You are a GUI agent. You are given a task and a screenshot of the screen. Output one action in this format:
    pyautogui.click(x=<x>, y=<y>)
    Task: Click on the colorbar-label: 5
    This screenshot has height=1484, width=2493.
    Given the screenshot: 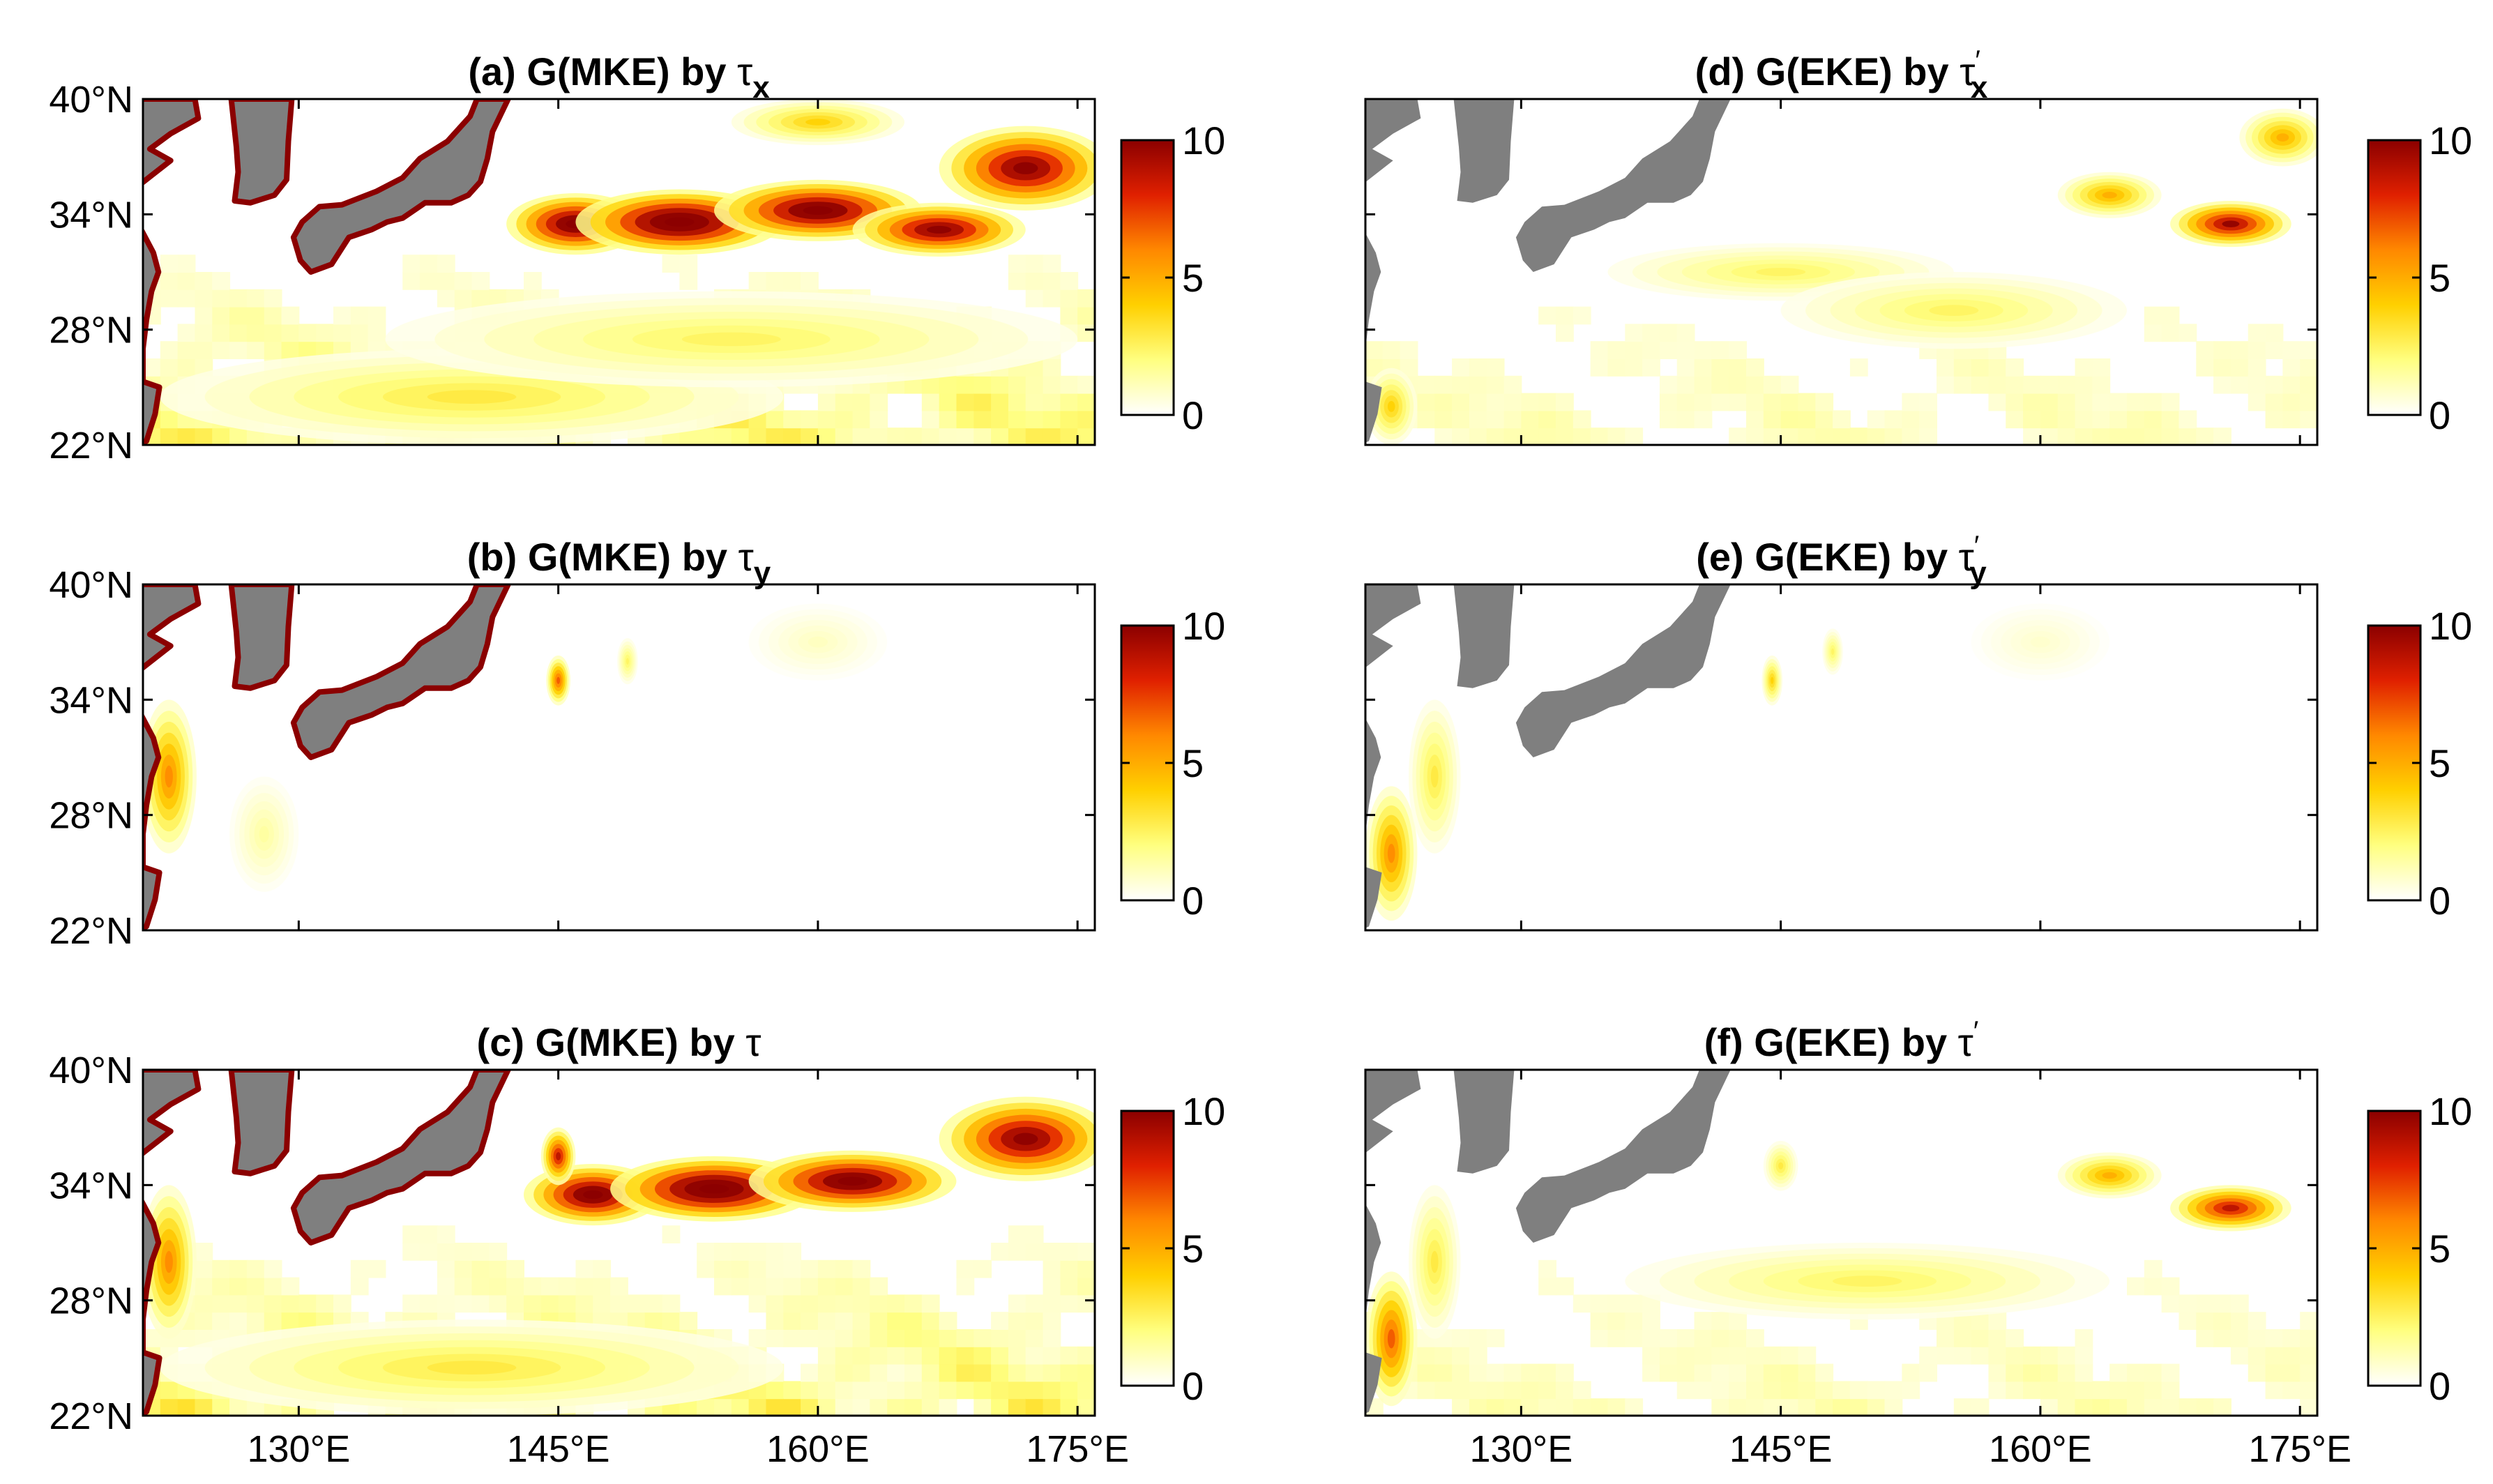 What is the action you would take?
    pyautogui.click(x=2439, y=763)
    